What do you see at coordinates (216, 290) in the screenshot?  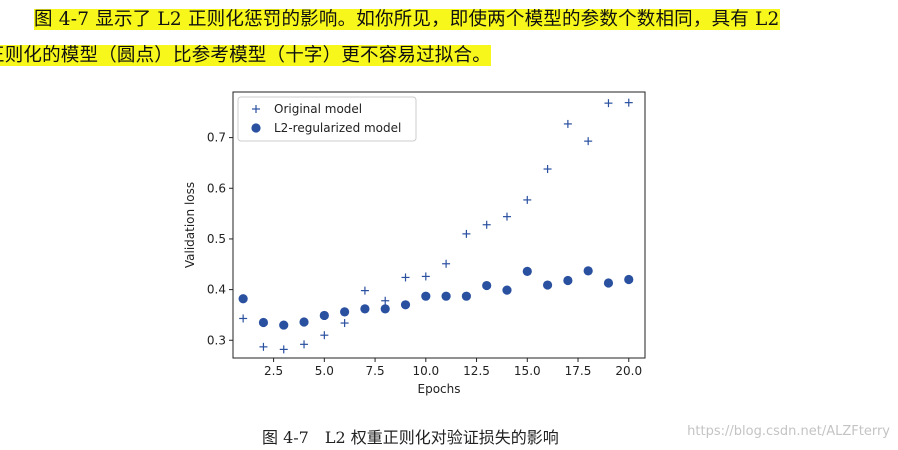 I see `y-tick-label: 0.4` at bounding box center [216, 290].